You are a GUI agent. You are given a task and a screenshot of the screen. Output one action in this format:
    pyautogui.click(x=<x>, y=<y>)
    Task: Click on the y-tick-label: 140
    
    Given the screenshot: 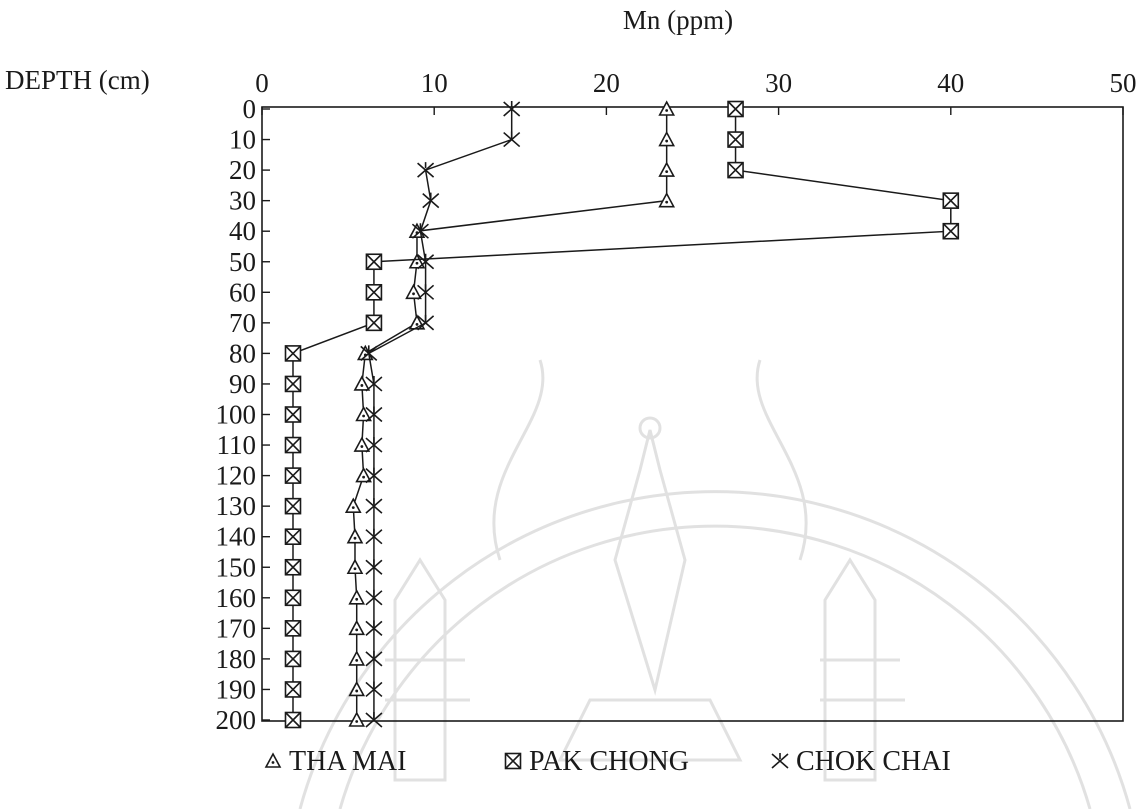 What is the action you would take?
    pyautogui.click(x=236, y=537)
    